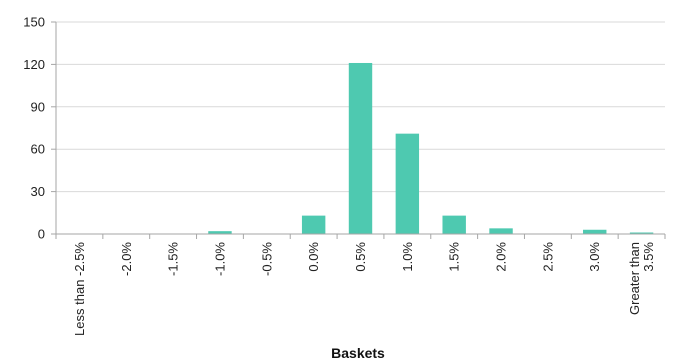  I want to click on x-tick-label-text: 1.5%, so click(454, 257).